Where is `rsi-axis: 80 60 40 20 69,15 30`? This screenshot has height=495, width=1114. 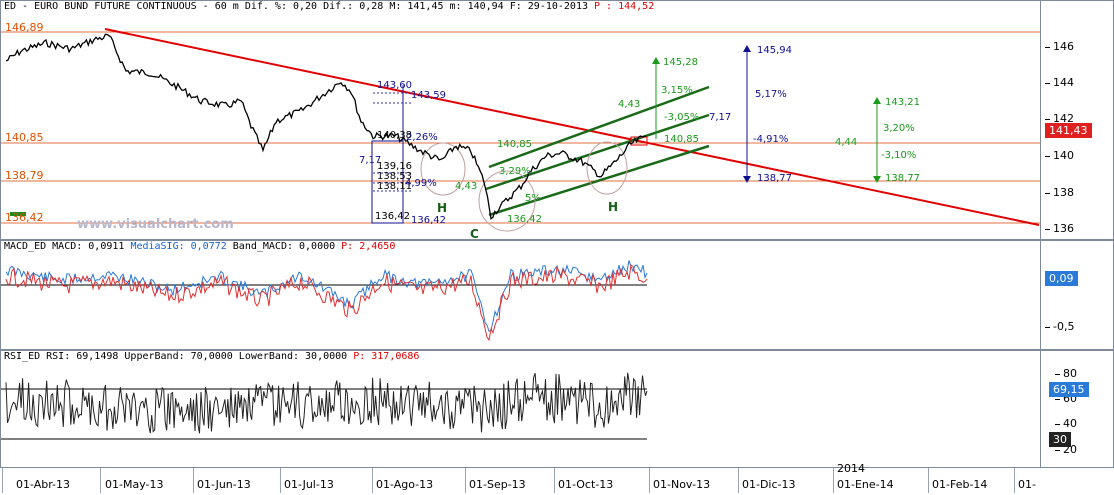
rsi-axis: 80 60 40 20 69,15 30 is located at coordinates (1076, 409).